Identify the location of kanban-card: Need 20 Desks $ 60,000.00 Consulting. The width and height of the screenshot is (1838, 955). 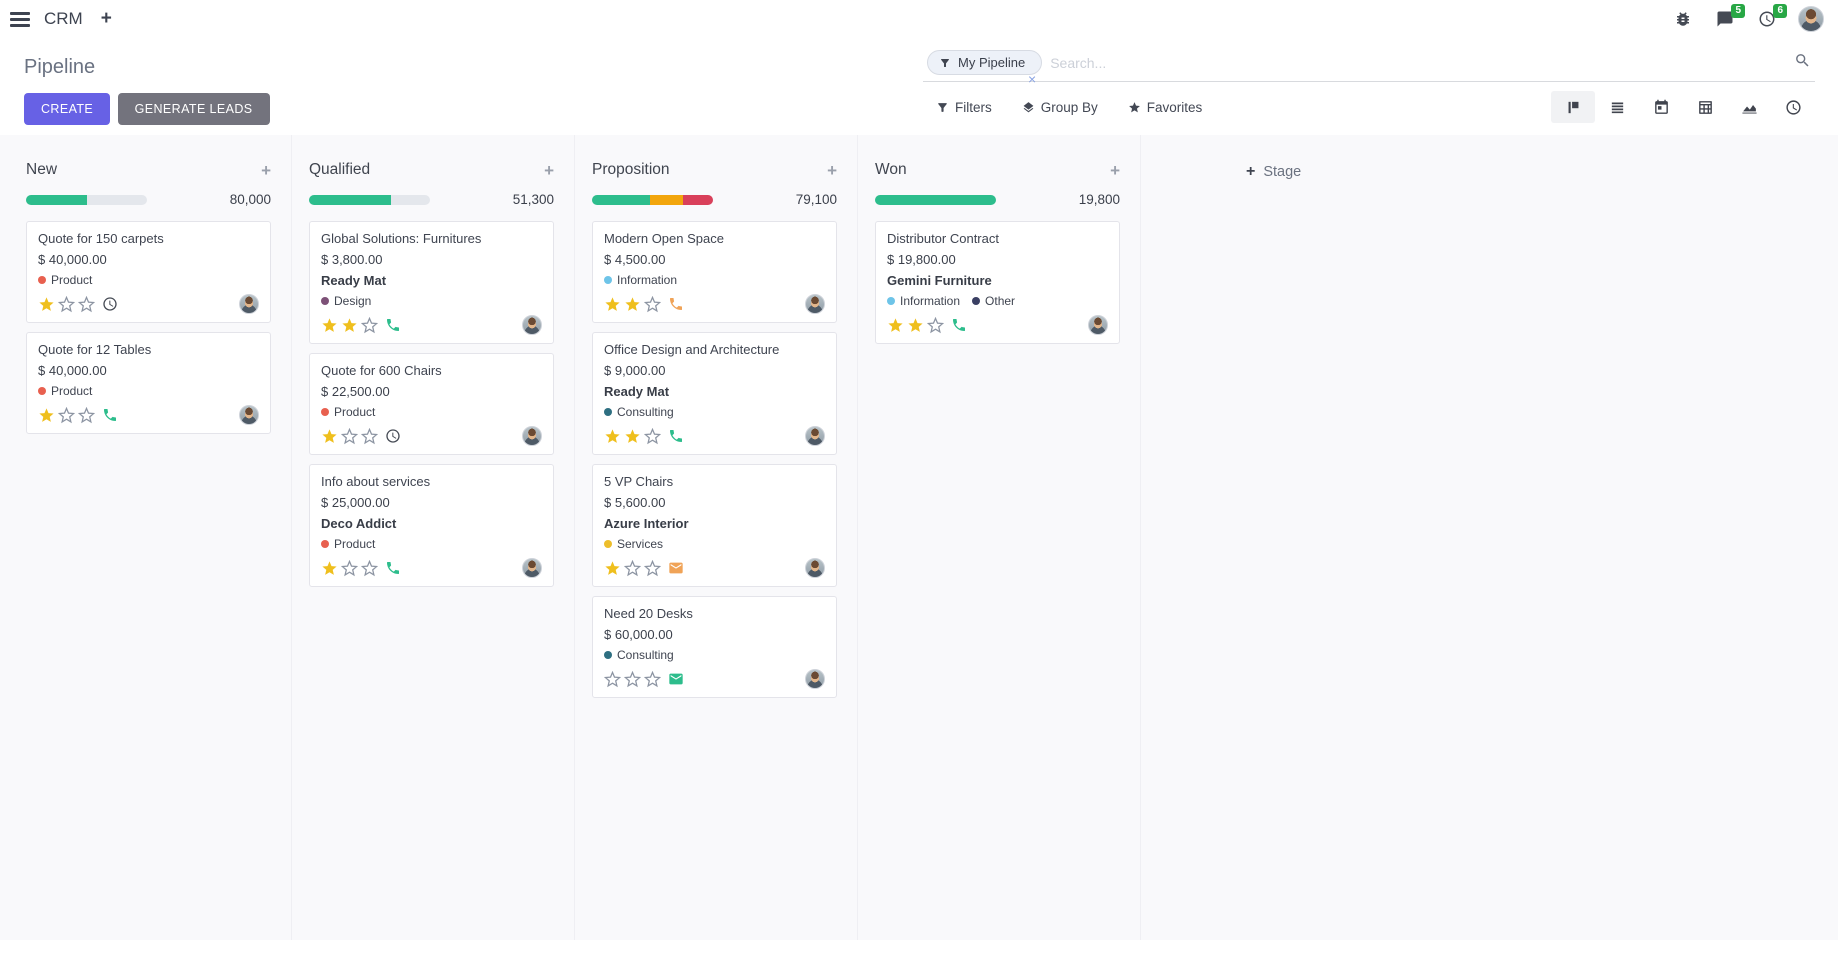
(714, 647).